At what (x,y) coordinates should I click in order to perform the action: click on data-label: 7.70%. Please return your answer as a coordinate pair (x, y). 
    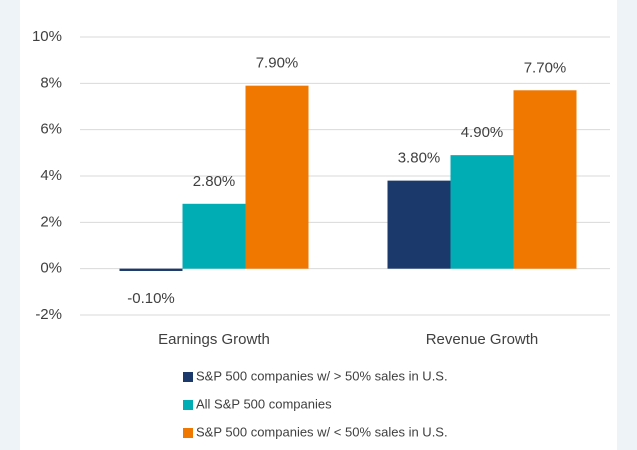
    Looking at the image, I should click on (545, 67).